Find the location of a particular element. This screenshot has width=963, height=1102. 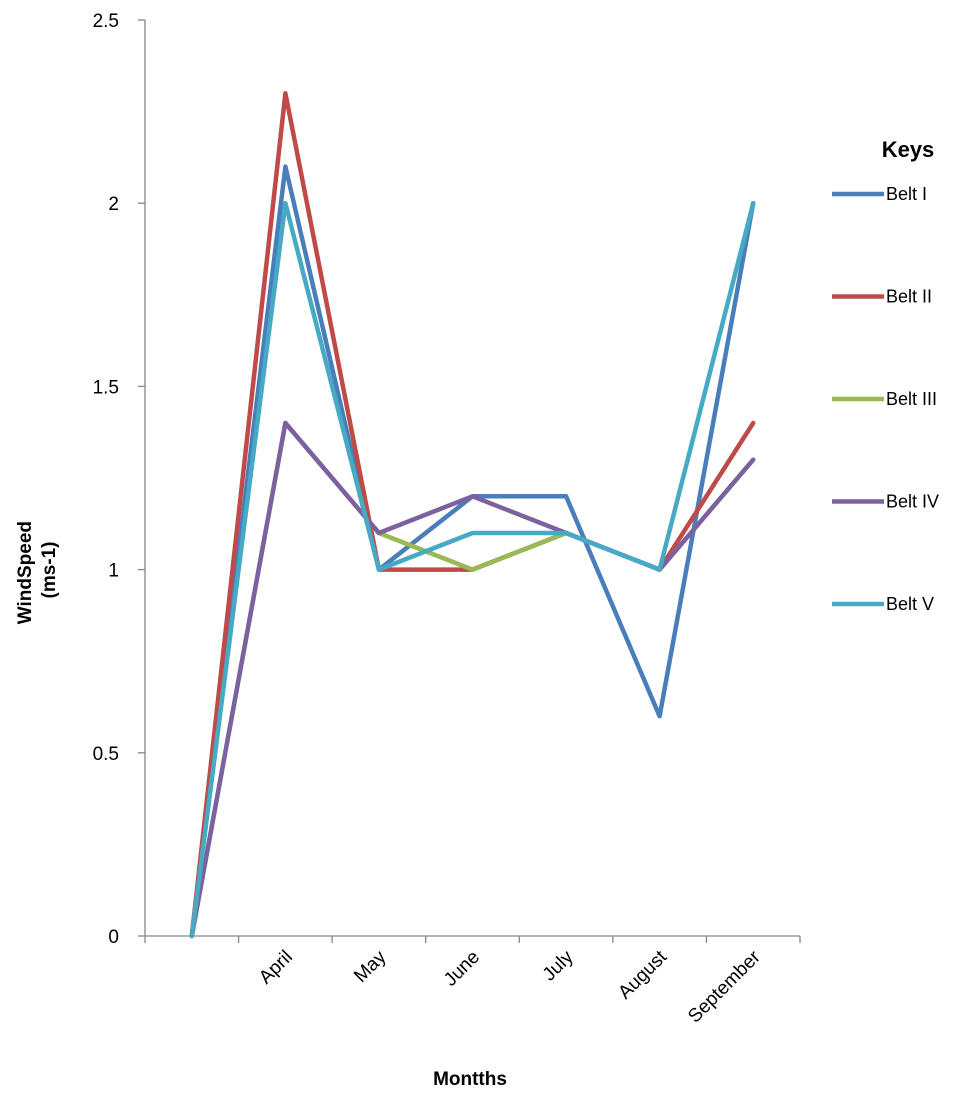

legend-entry-label: Belt V is located at coordinates (910, 604).